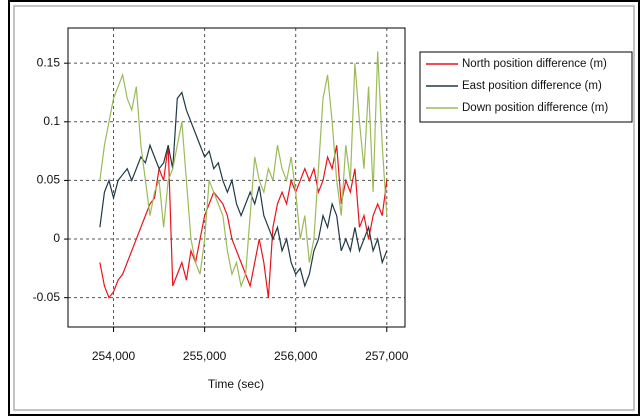  I want to click on x-tick-label: 255,000, so click(205, 356).